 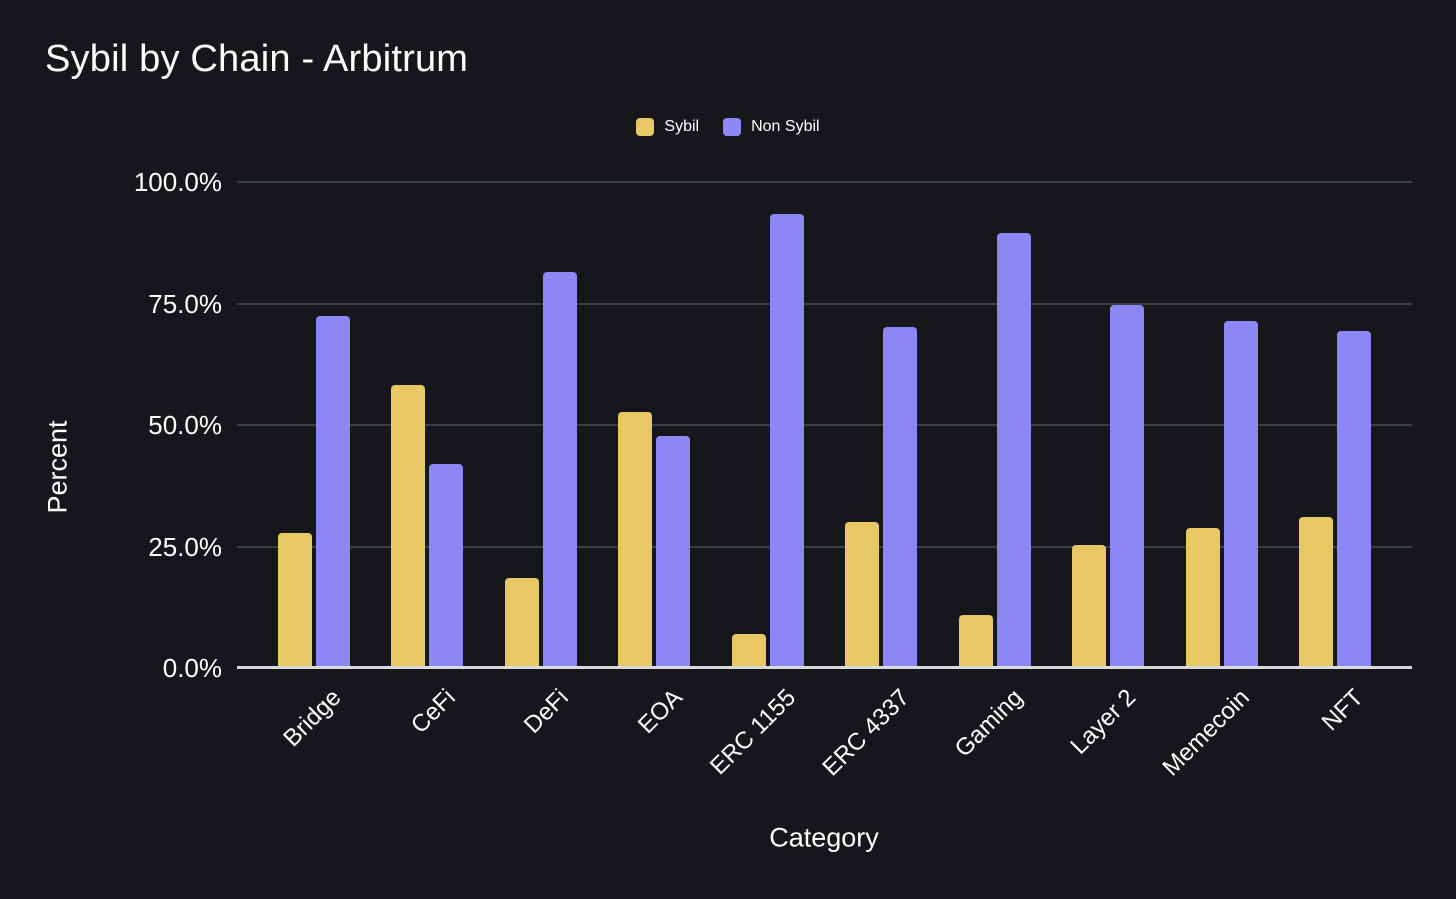 What do you see at coordinates (865, 733) in the screenshot?
I see `x-tick-label-erc-4337: ERC 4337` at bounding box center [865, 733].